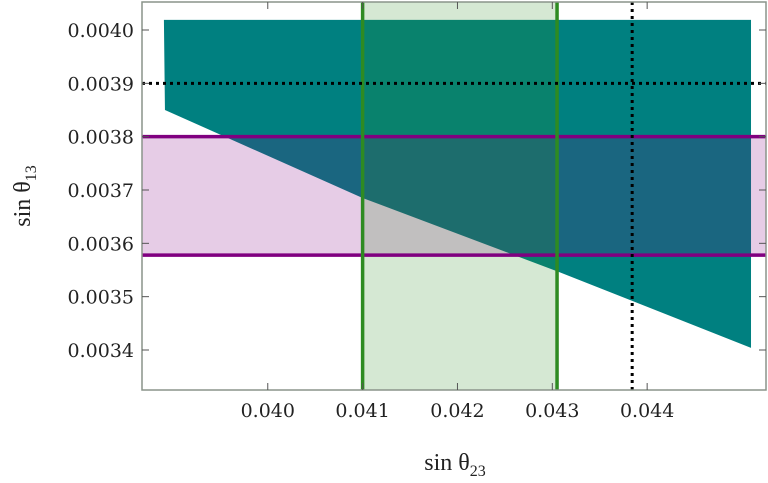  What do you see at coordinates (31, 173) in the screenshot?
I see `y-label-sub: 13` at bounding box center [31, 173].